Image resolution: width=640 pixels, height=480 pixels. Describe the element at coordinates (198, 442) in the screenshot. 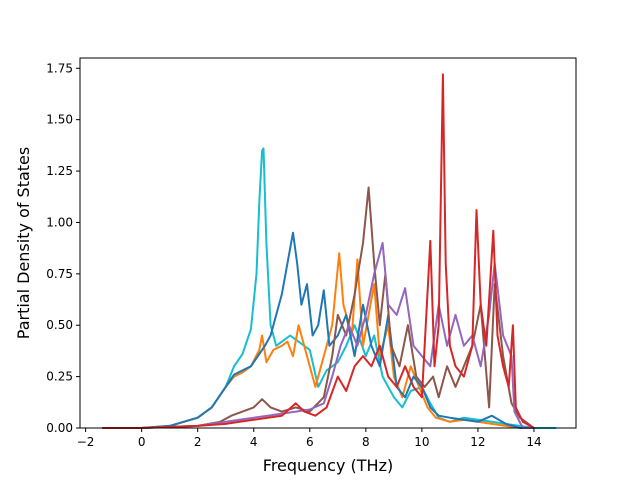

I see `x-tick-label: 2` at that location.